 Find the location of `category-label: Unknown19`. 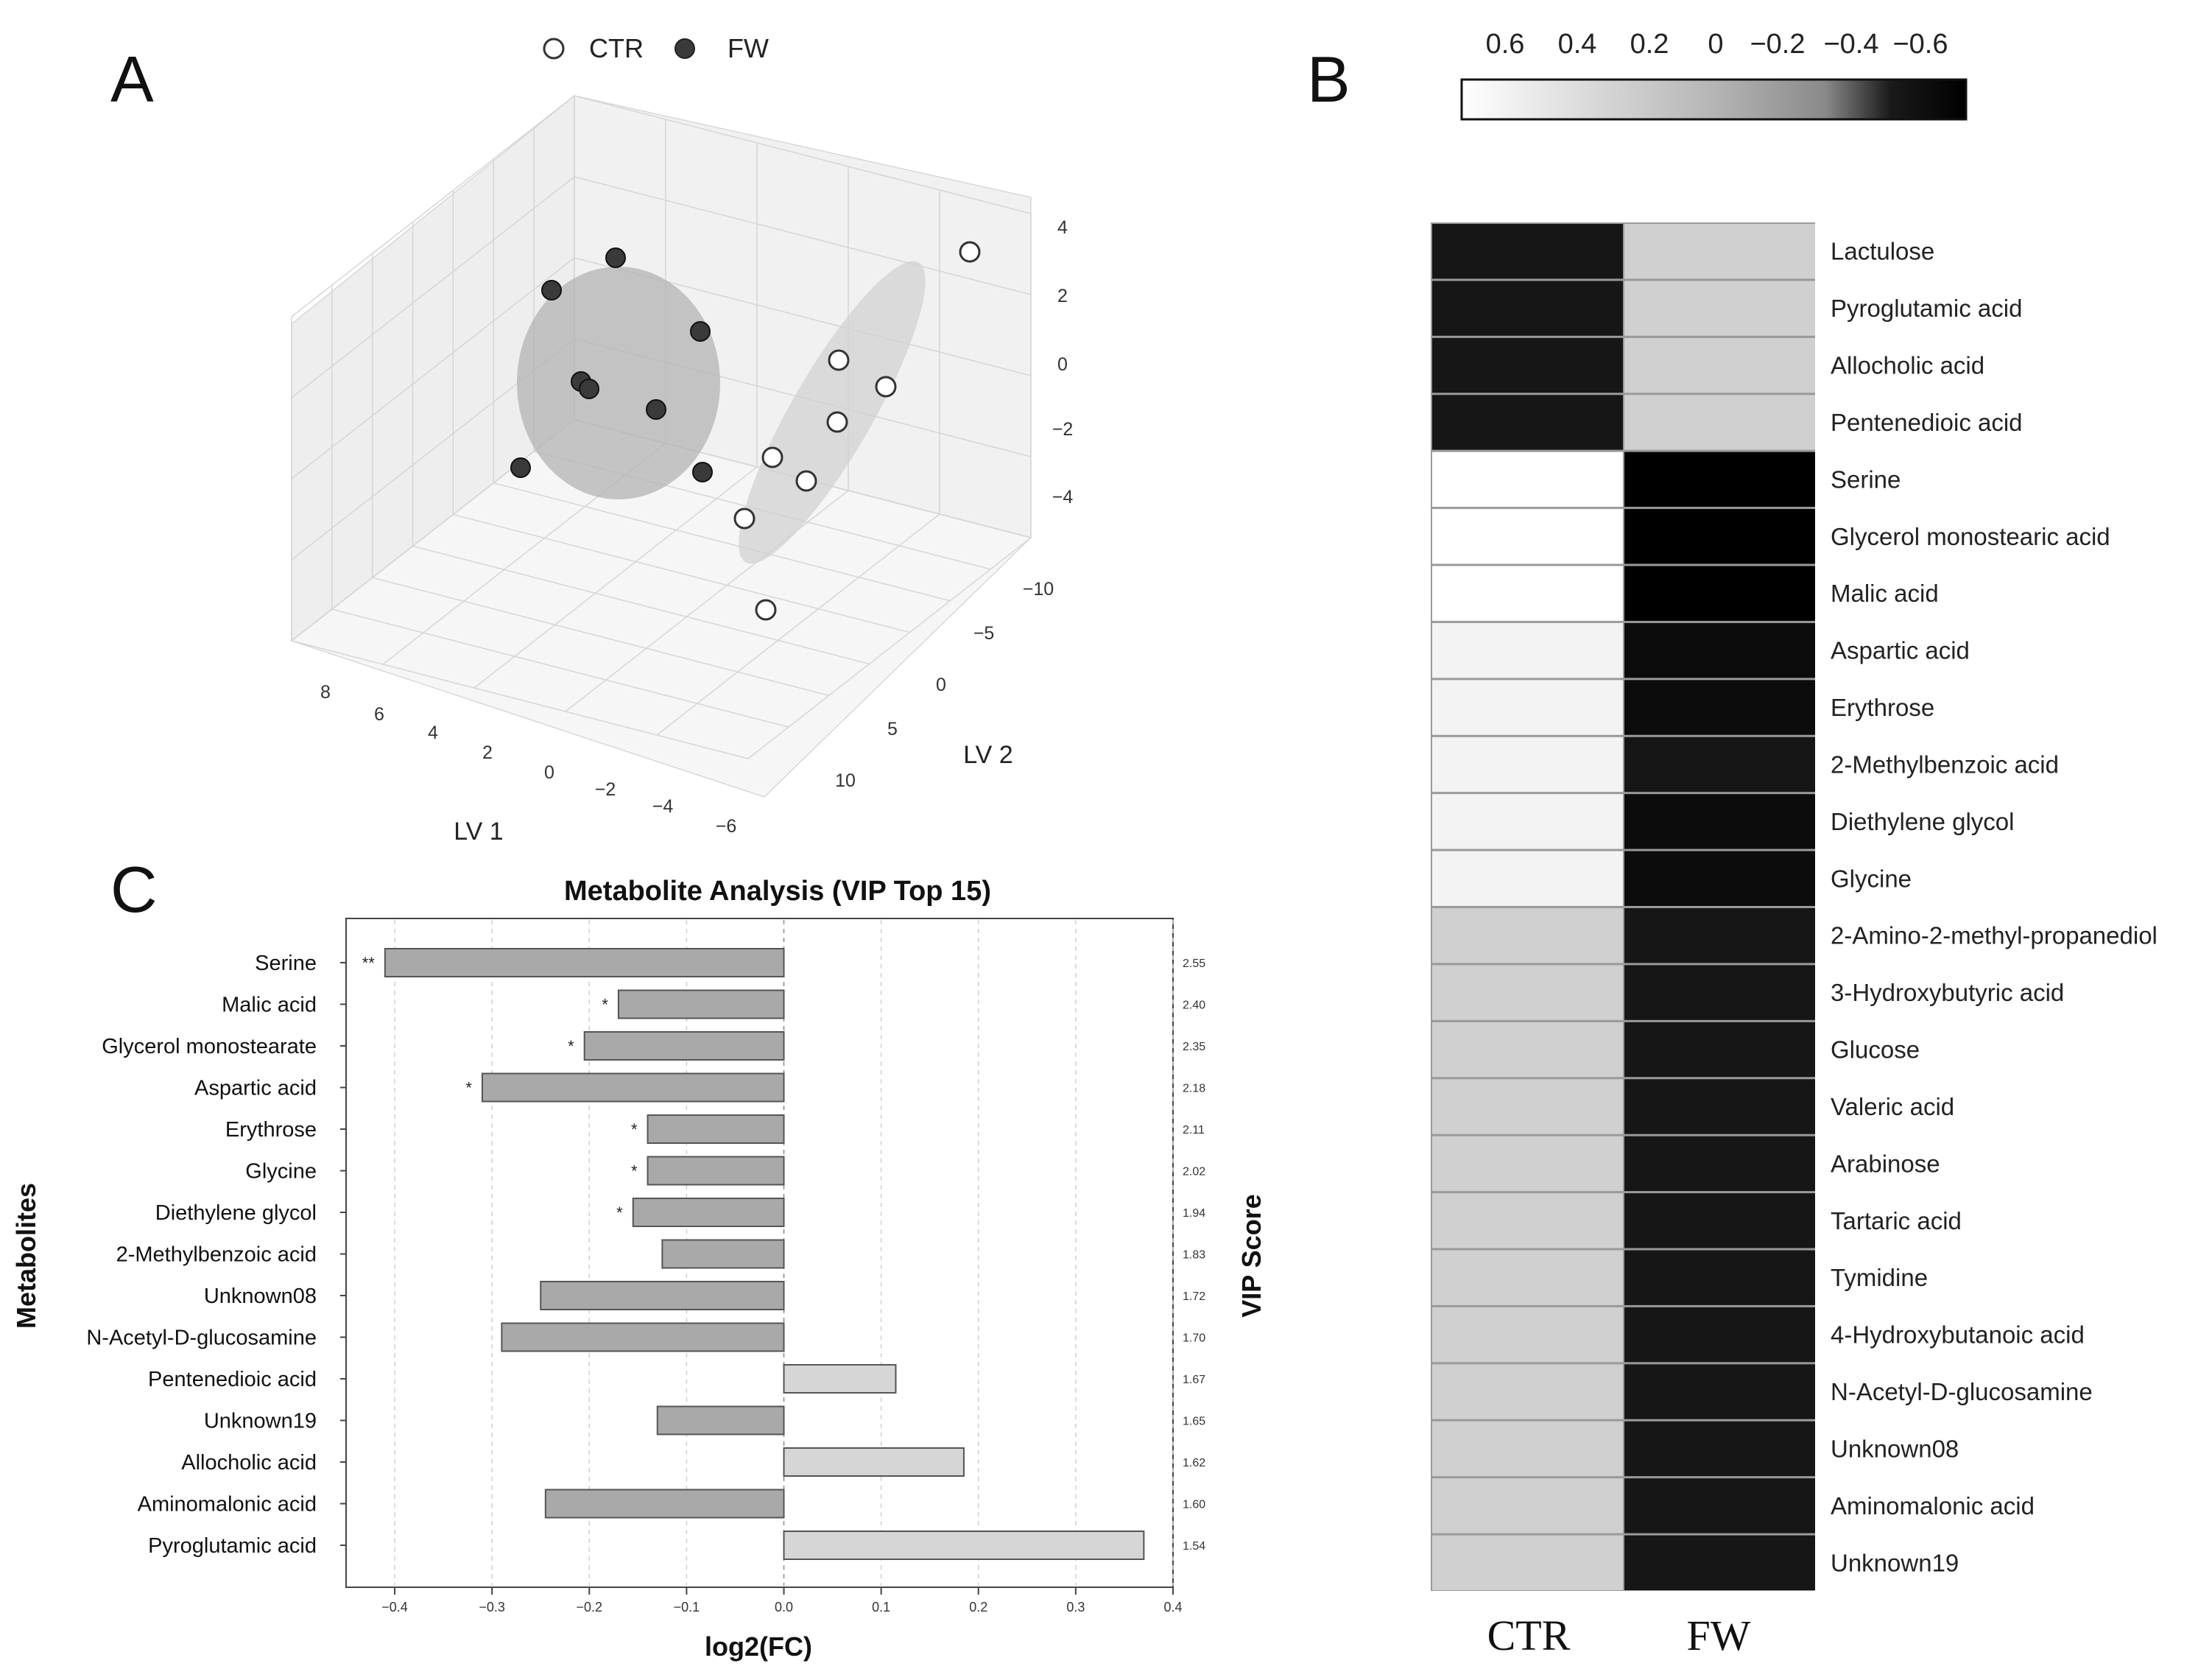

category-label: Unknown19 is located at coordinates (261, 1421).